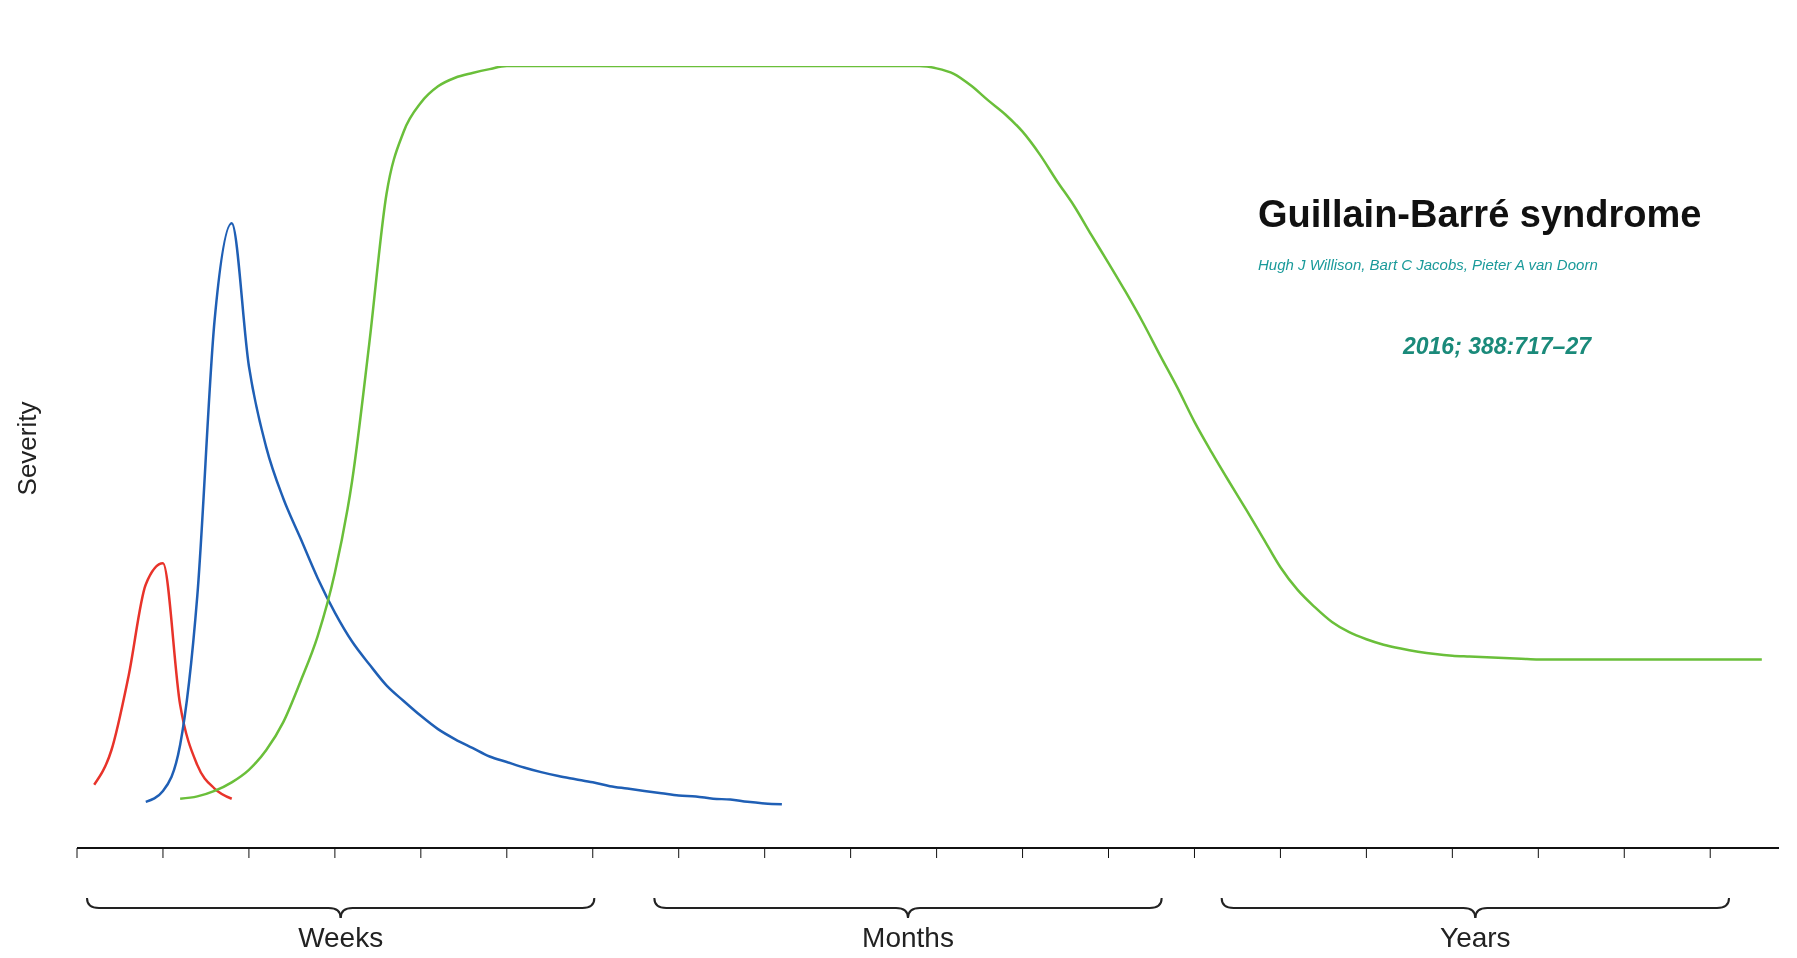  I want to click on text: Guillain-Barré syndrome, so click(1480, 214).